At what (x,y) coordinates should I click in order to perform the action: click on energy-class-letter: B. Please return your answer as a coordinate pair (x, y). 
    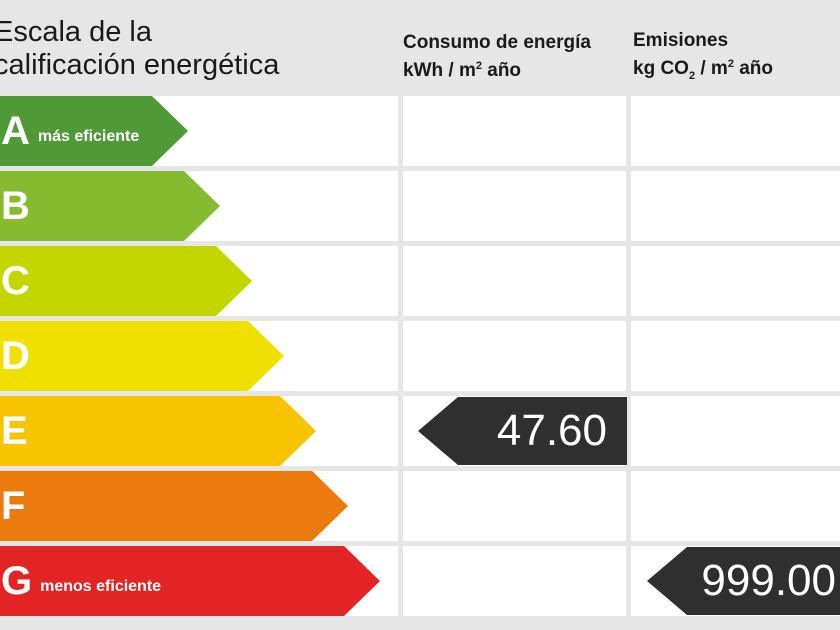
    Looking at the image, I should click on (15, 206).